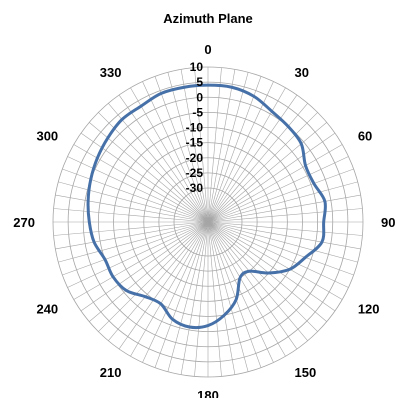  I want to click on grid-ring, so click(208, 222).